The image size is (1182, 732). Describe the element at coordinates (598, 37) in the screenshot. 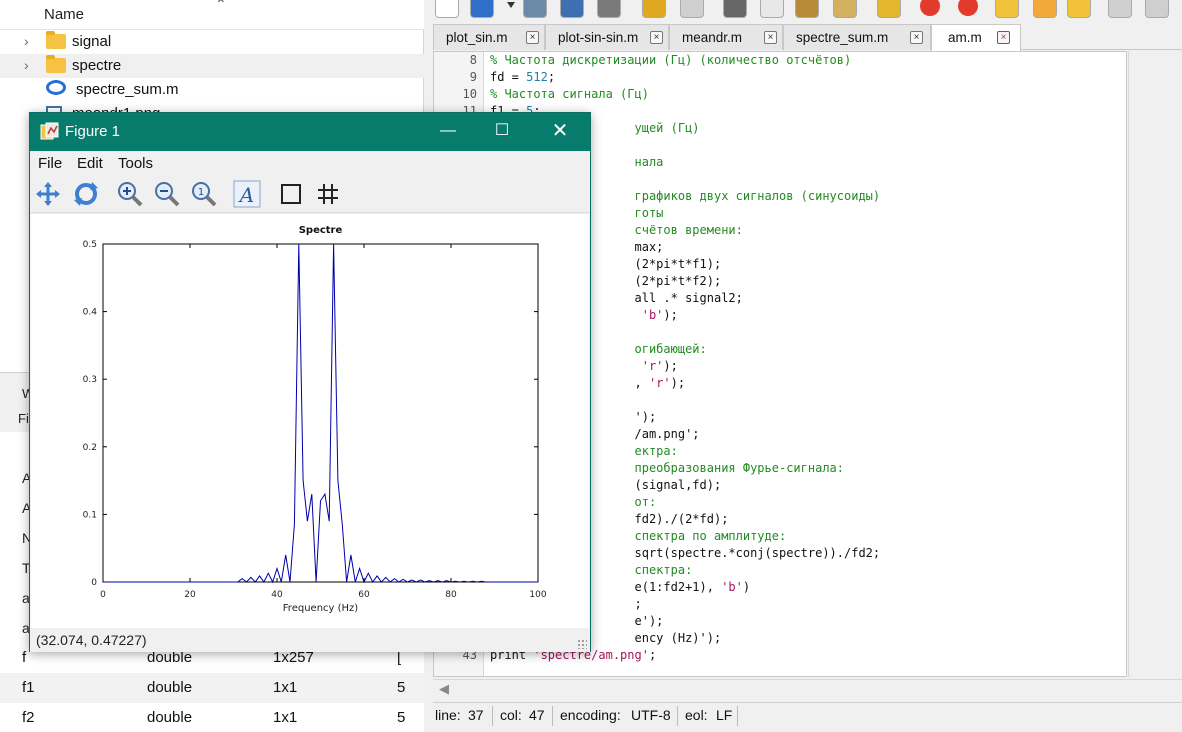

I see `tab-label: plot-sin-sin.m` at that location.